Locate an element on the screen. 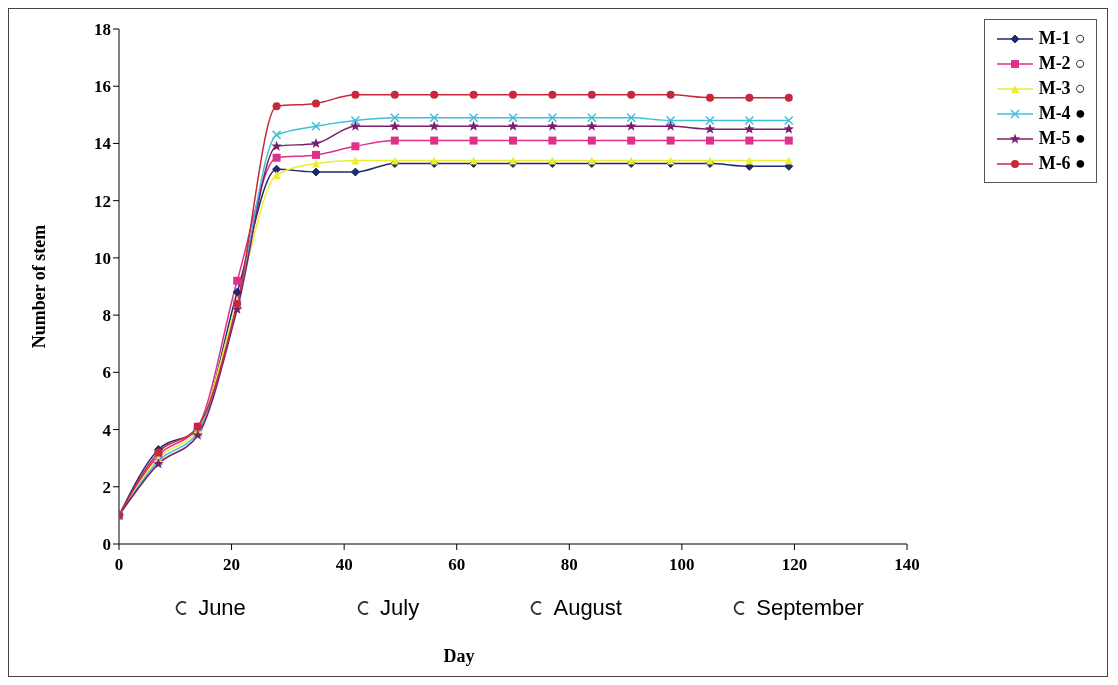 This screenshot has height=685, width=1118. legend-label: M-4 ● is located at coordinates (1062, 113).